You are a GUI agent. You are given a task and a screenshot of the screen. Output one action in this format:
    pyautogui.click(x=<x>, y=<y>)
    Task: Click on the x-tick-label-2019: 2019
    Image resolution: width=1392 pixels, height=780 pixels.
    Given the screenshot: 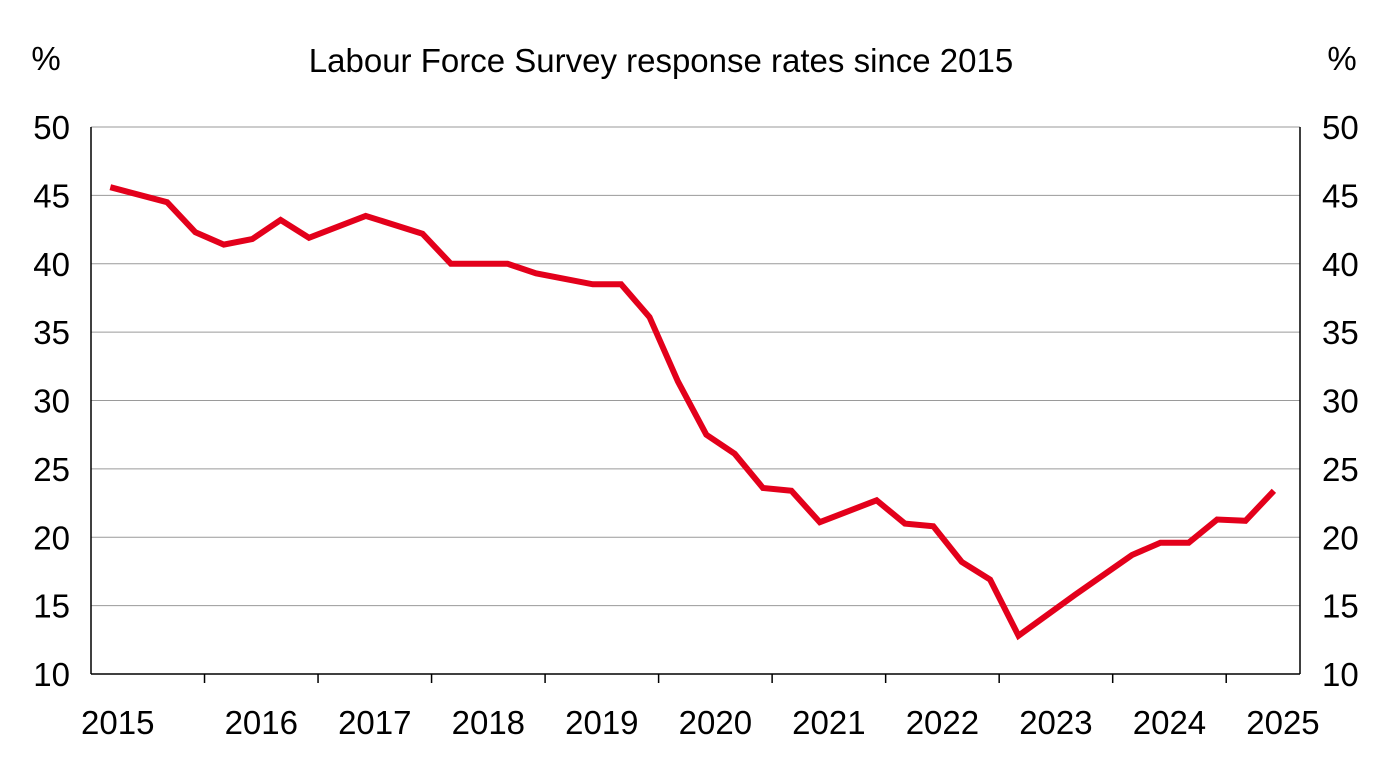 What is the action you would take?
    pyautogui.click(x=601, y=722)
    